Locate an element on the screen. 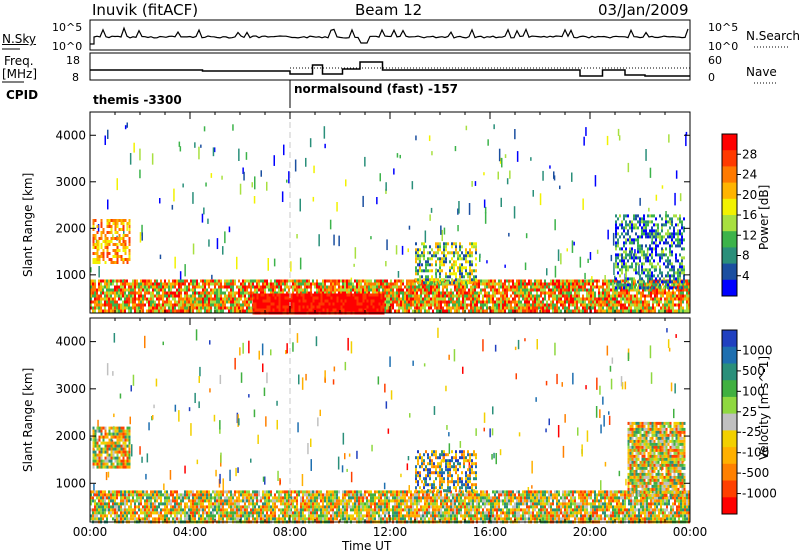 Image resolution: width=800 pixels, height=554 pixels. velocity-speck is located at coordinates (536, 399).